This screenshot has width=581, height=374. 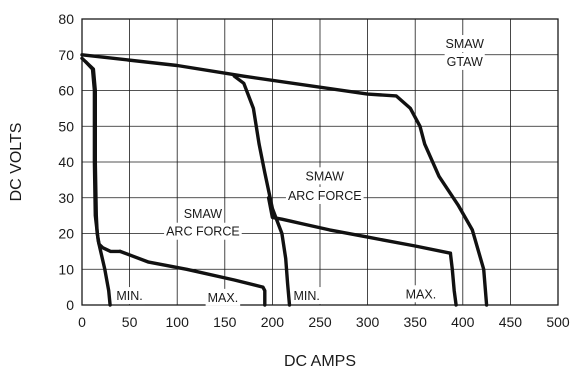 I want to click on x-tick-label: 250, so click(x=320, y=322).